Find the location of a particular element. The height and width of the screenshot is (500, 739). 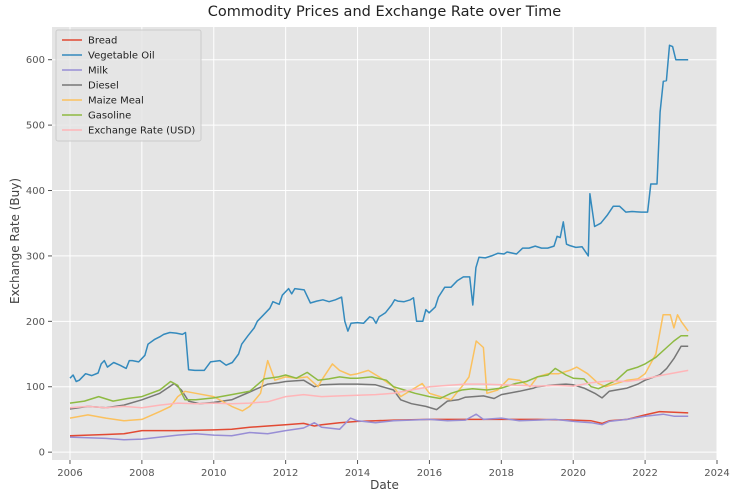

legend-label: Bread is located at coordinates (102, 41).